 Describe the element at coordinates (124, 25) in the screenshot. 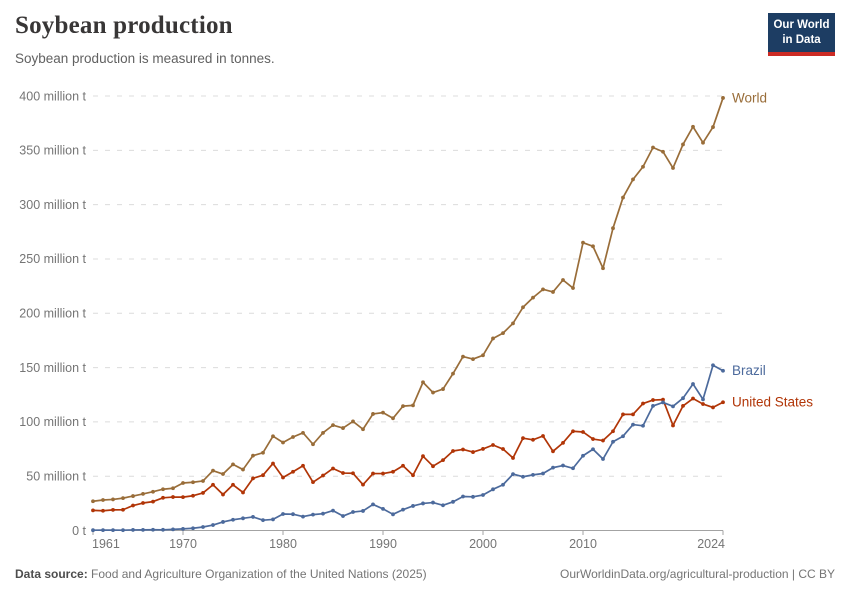

I see `page-title: Soybean production` at that location.